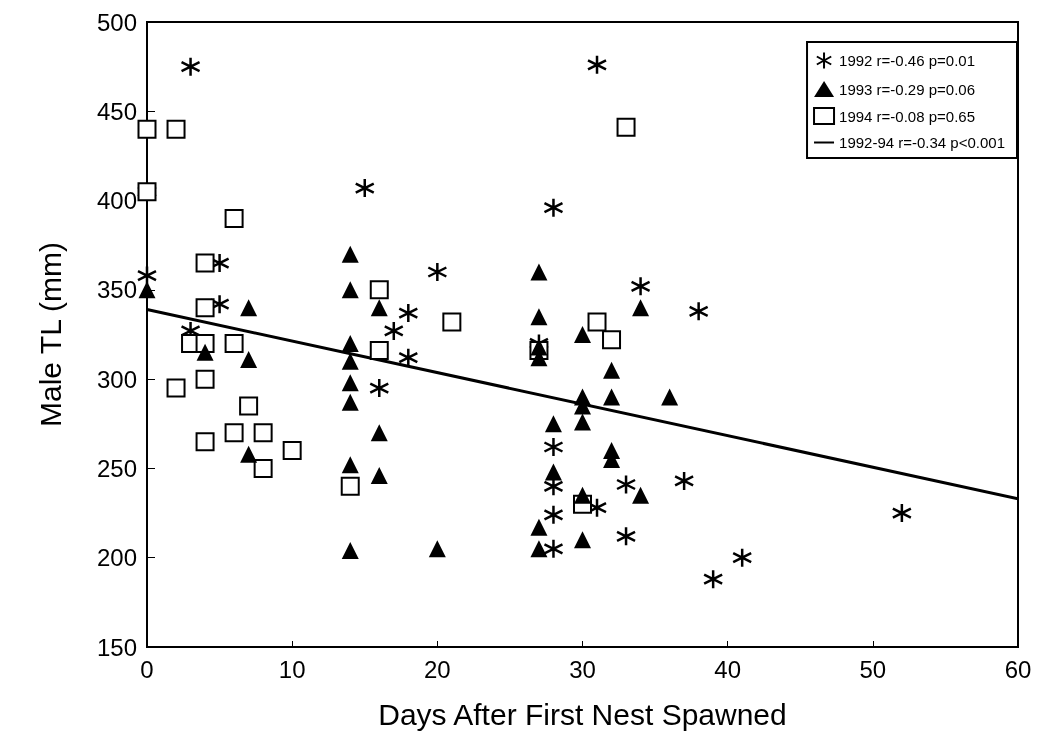 The height and width of the screenshot is (736, 1039). I want to click on x-tick-label: 40, so click(728, 669).